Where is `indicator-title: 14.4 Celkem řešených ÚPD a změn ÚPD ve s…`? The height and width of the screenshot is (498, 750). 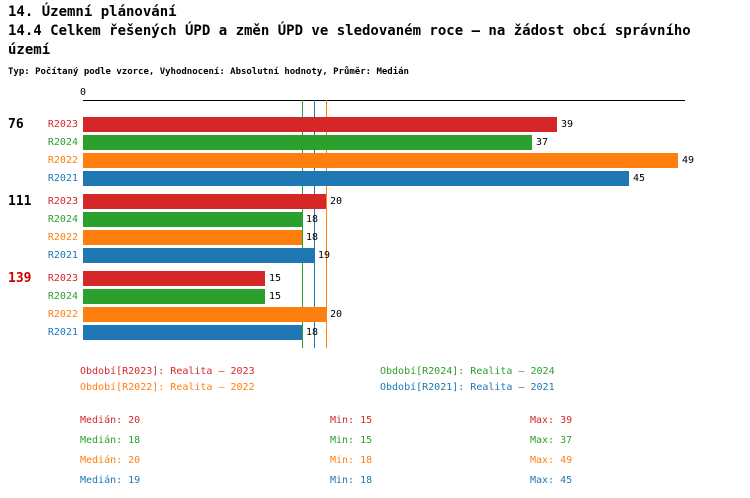 indicator-title: 14.4 Celkem řešených ÚPD a změn ÚPD ve s… is located at coordinates (349, 31).